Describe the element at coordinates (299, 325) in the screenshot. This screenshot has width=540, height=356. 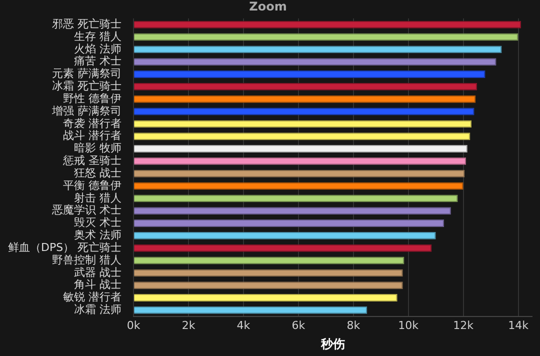
I see `x-tick-label: 6k` at that location.